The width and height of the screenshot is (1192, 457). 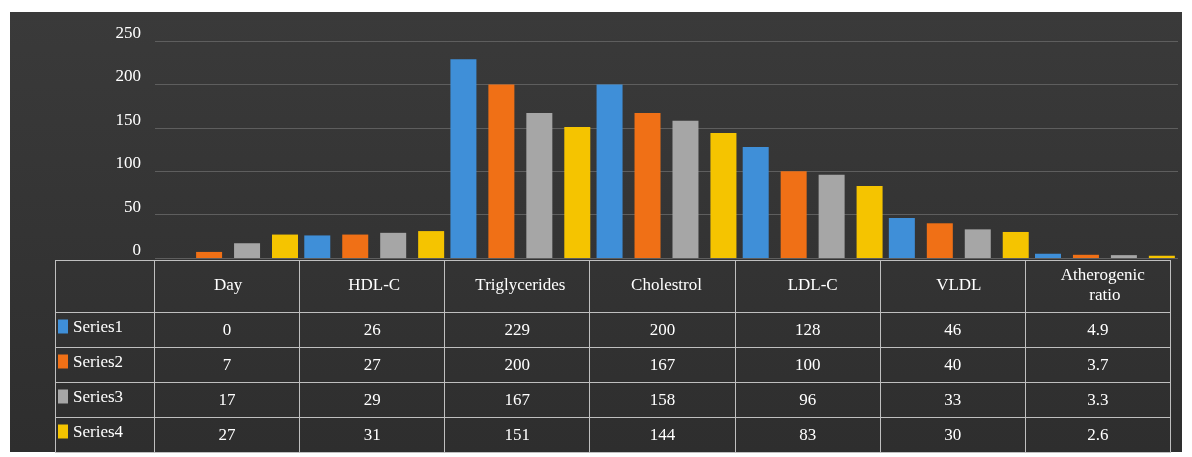 What do you see at coordinates (808, 400) in the screenshot?
I see `data-label: 96` at bounding box center [808, 400].